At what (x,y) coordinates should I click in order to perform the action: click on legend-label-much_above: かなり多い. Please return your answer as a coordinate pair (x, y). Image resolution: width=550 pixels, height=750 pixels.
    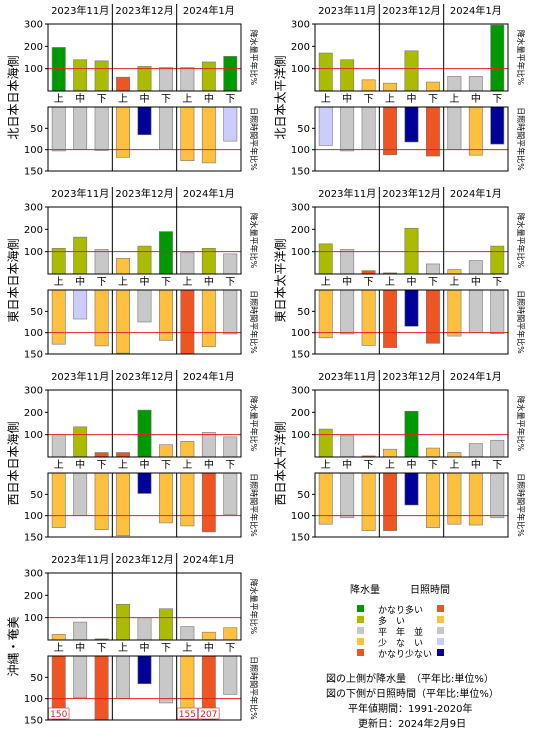
    Looking at the image, I should click on (401, 611).